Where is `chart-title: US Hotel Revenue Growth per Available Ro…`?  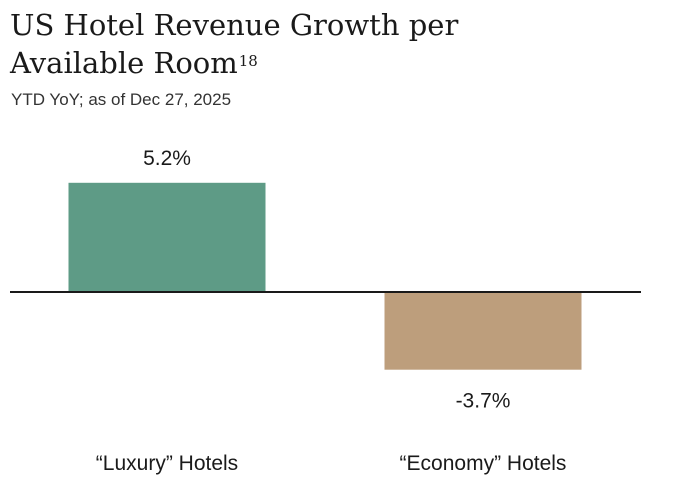
chart-title: US Hotel Revenue Growth per Available Ro… is located at coordinates (310, 44).